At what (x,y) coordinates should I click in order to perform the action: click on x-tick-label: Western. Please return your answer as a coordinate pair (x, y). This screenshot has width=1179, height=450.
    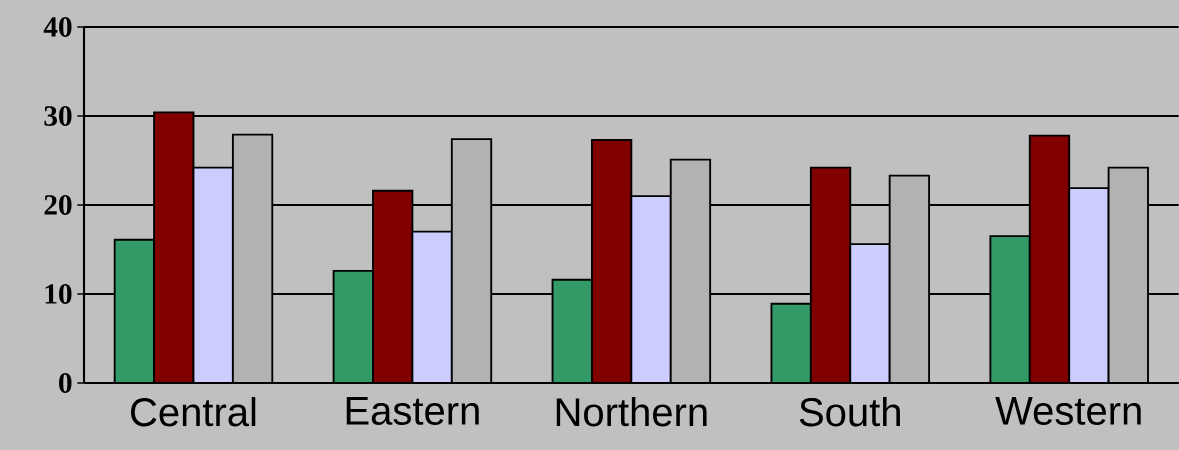
    Looking at the image, I should click on (1068, 411).